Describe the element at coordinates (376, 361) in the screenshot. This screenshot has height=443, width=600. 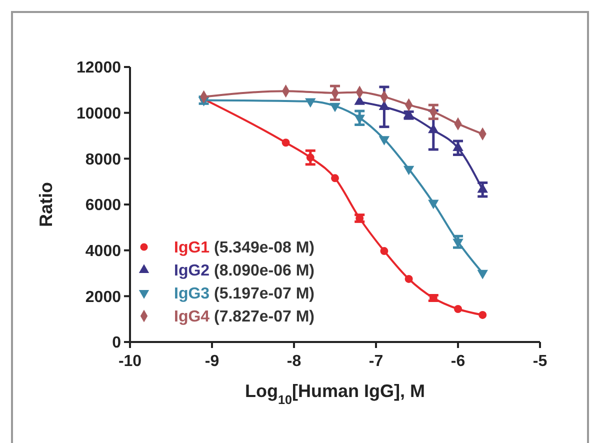
I see `x-tick-label: -7` at that location.